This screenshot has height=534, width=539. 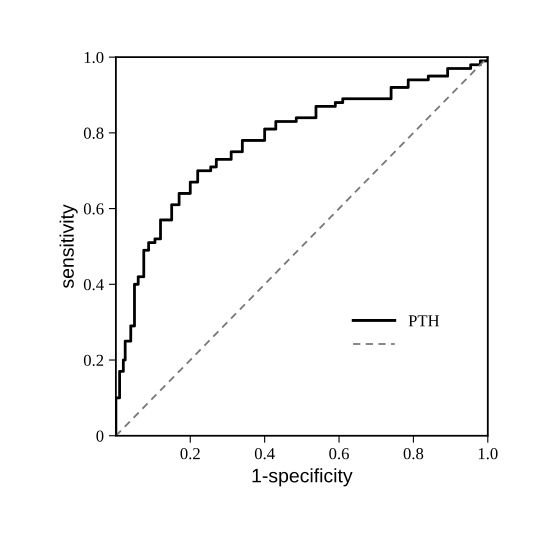 I want to click on y-tick-label: 0, so click(x=100, y=436).